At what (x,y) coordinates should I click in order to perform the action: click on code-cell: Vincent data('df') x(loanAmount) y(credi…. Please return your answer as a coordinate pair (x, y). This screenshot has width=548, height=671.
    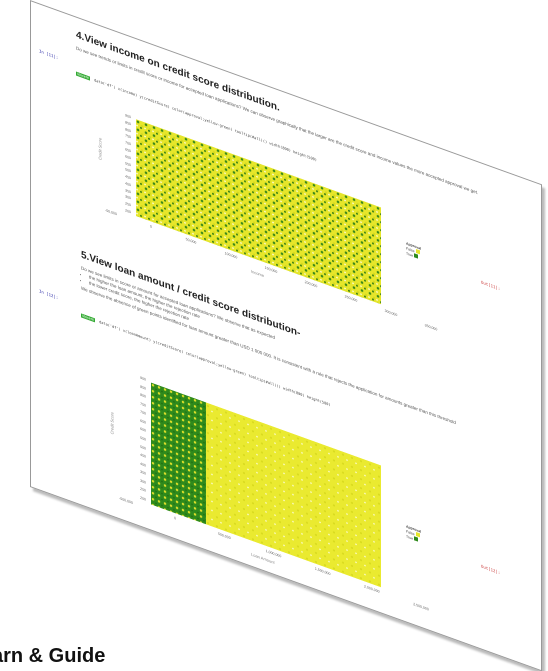
    Looking at the image, I should click on (206, 357).